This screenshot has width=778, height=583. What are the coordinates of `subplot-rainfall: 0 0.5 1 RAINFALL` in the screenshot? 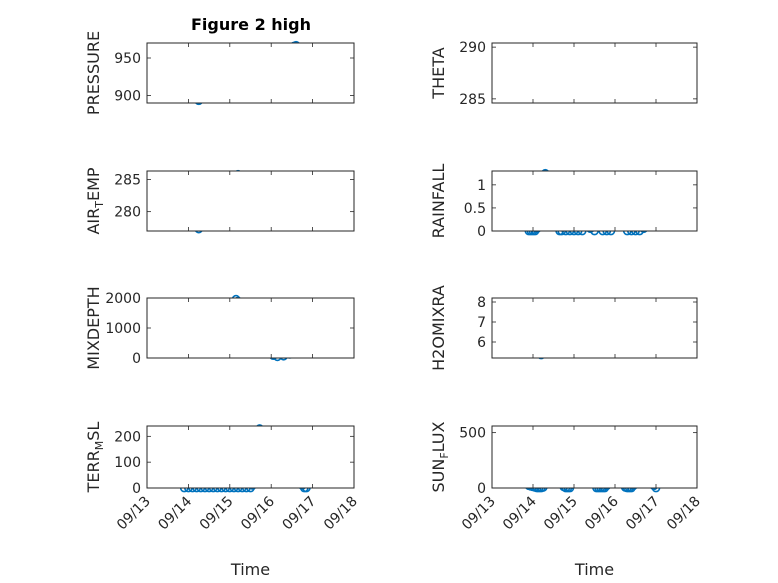 It's located at (563, 202).